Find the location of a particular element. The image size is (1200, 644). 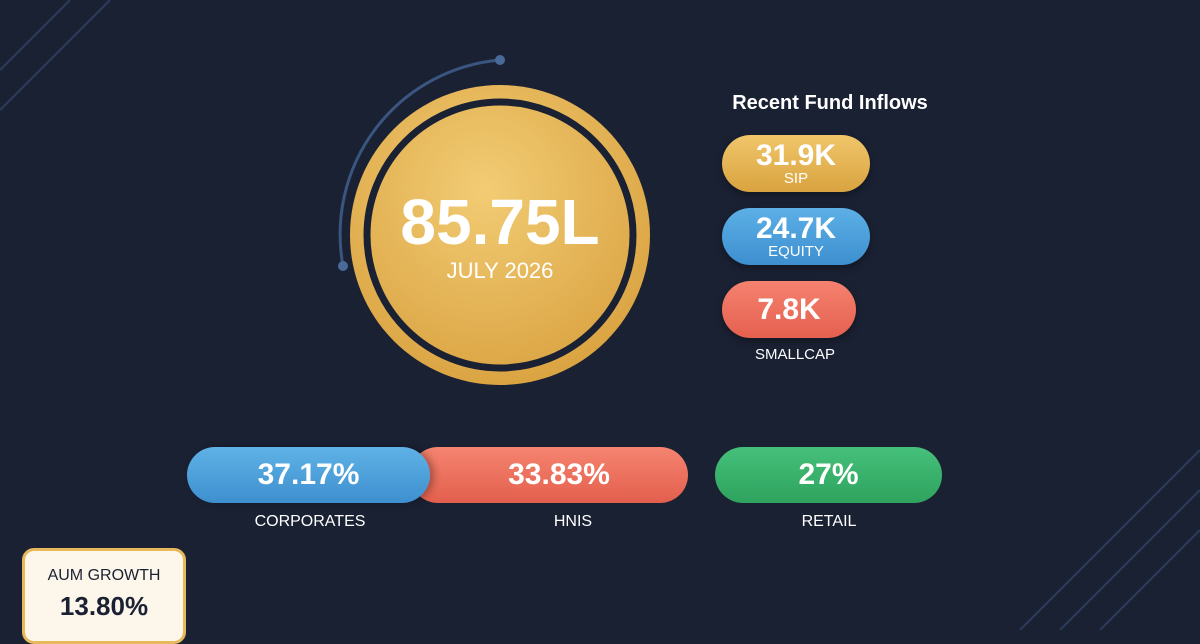

split-label: RETAIL is located at coordinates (829, 521).